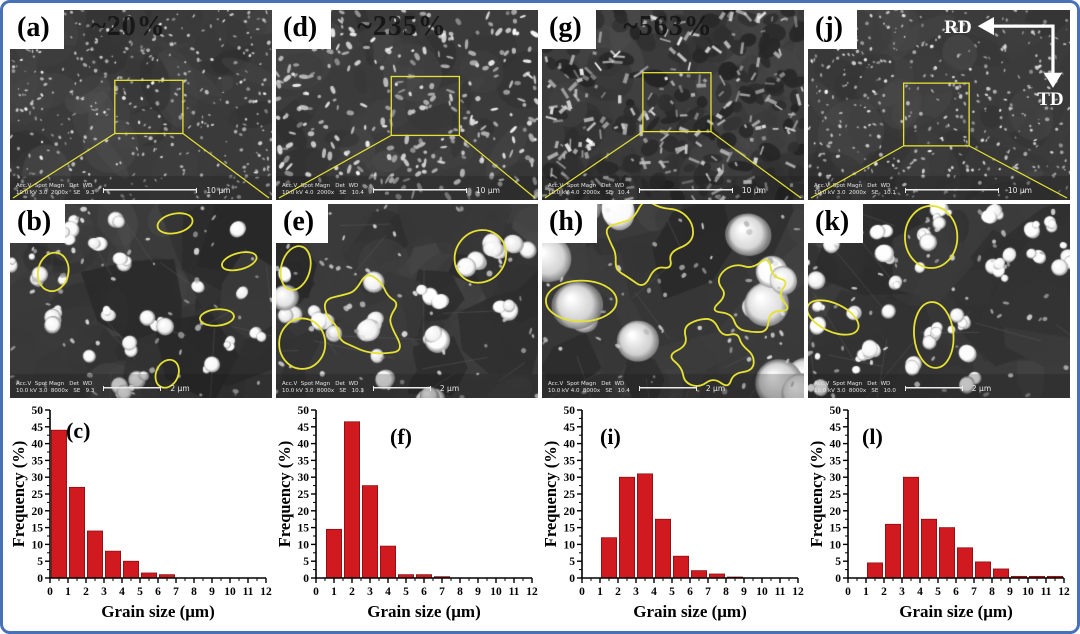 This screenshot has width=1080, height=634. What do you see at coordinates (589, 391) in the screenshot?
I see `sem-info-line2: 10.0 kV 4.0 8000x SE 10.4` at bounding box center [589, 391].